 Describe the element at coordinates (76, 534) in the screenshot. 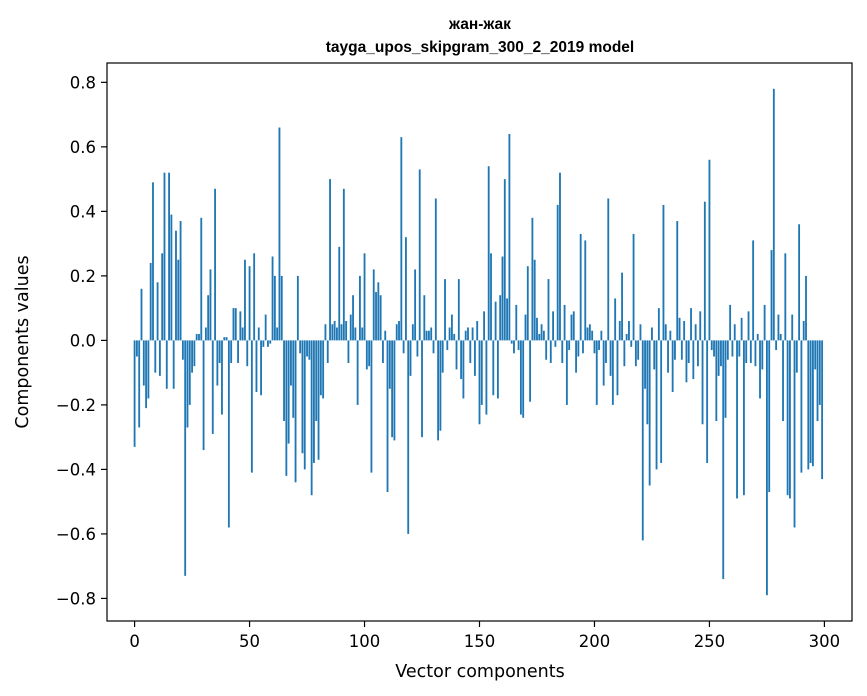

I see `y-tick-label: −0.6` at that location.